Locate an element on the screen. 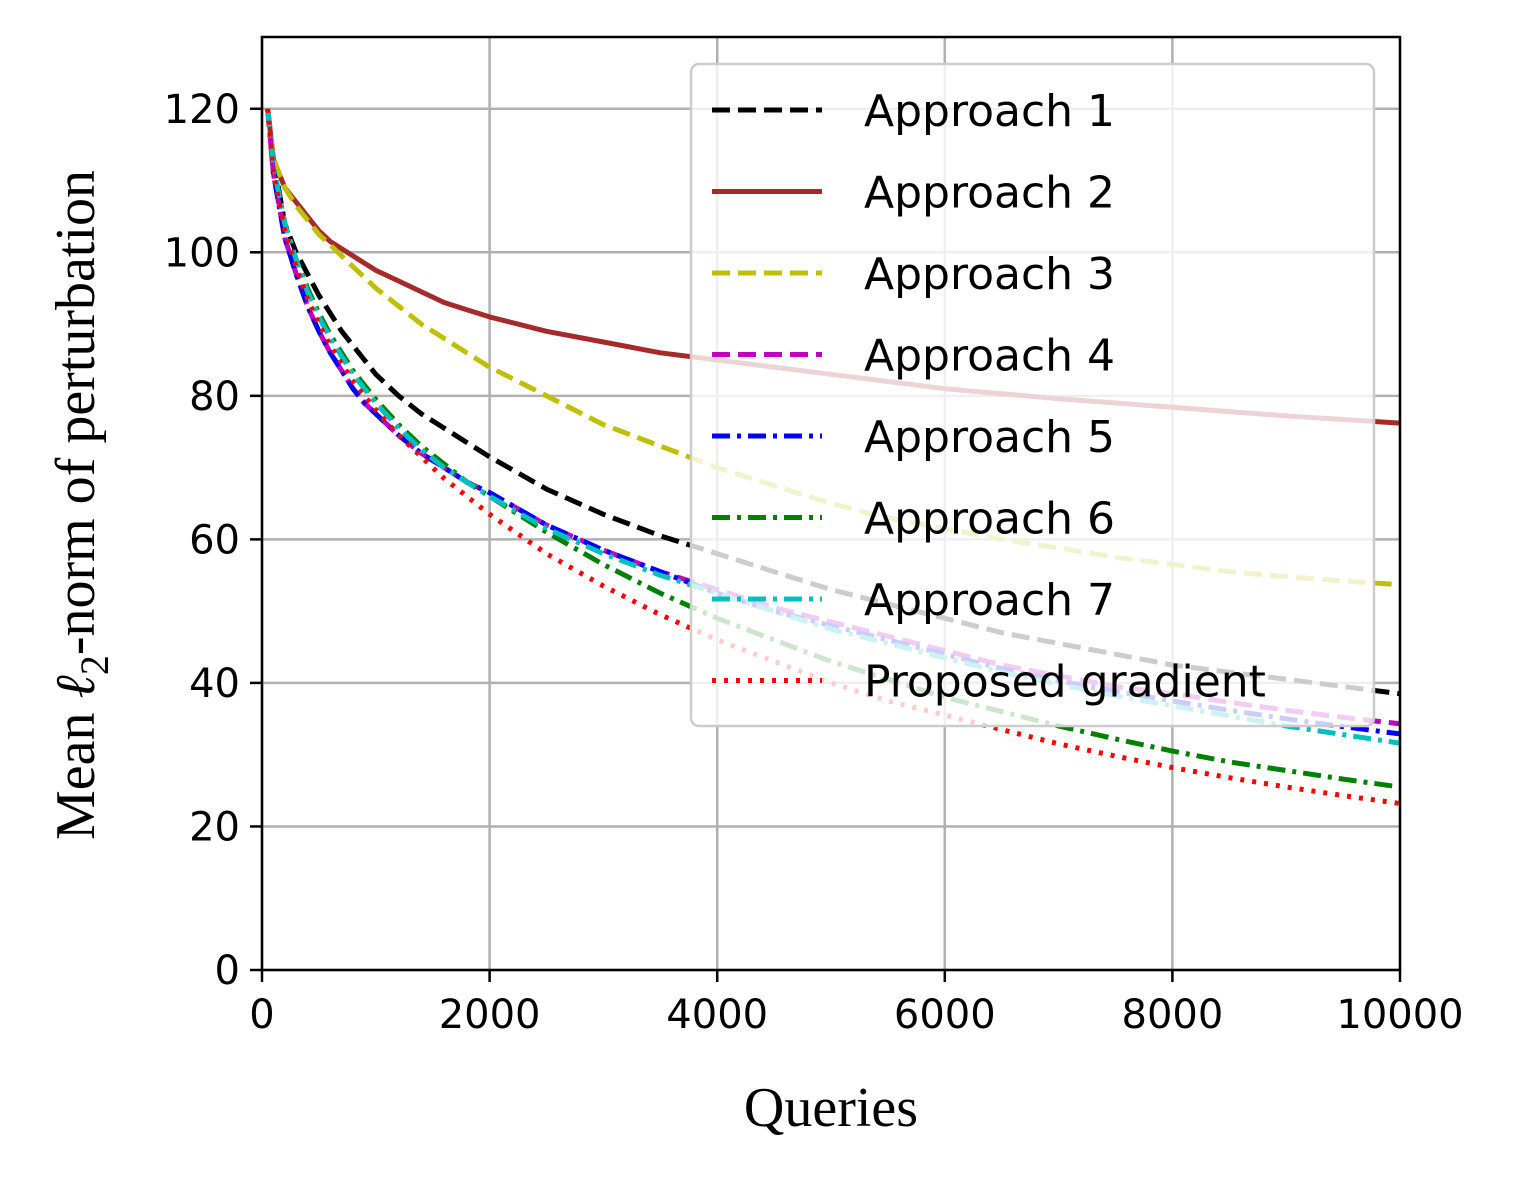 This screenshot has width=1520, height=1179. y-tick-label: 120 is located at coordinates (202, 110).